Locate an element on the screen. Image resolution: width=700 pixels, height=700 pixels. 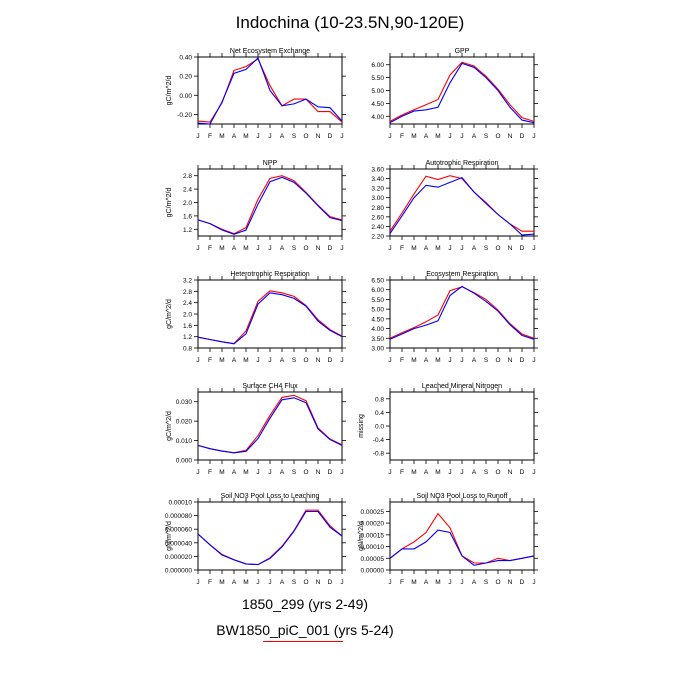
y-tick-label: 2.80 is located at coordinates (377, 208).